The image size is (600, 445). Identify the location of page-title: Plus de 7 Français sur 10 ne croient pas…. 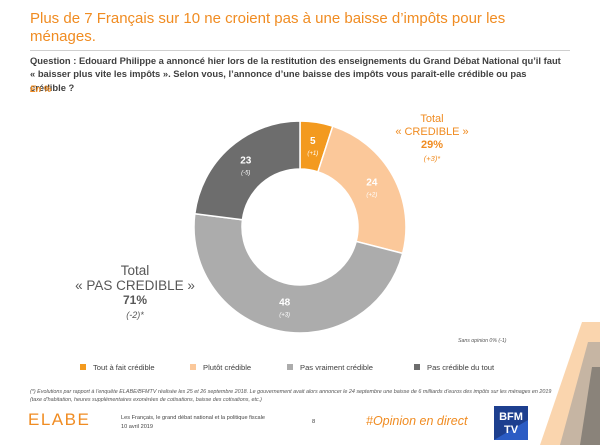
(268, 27).